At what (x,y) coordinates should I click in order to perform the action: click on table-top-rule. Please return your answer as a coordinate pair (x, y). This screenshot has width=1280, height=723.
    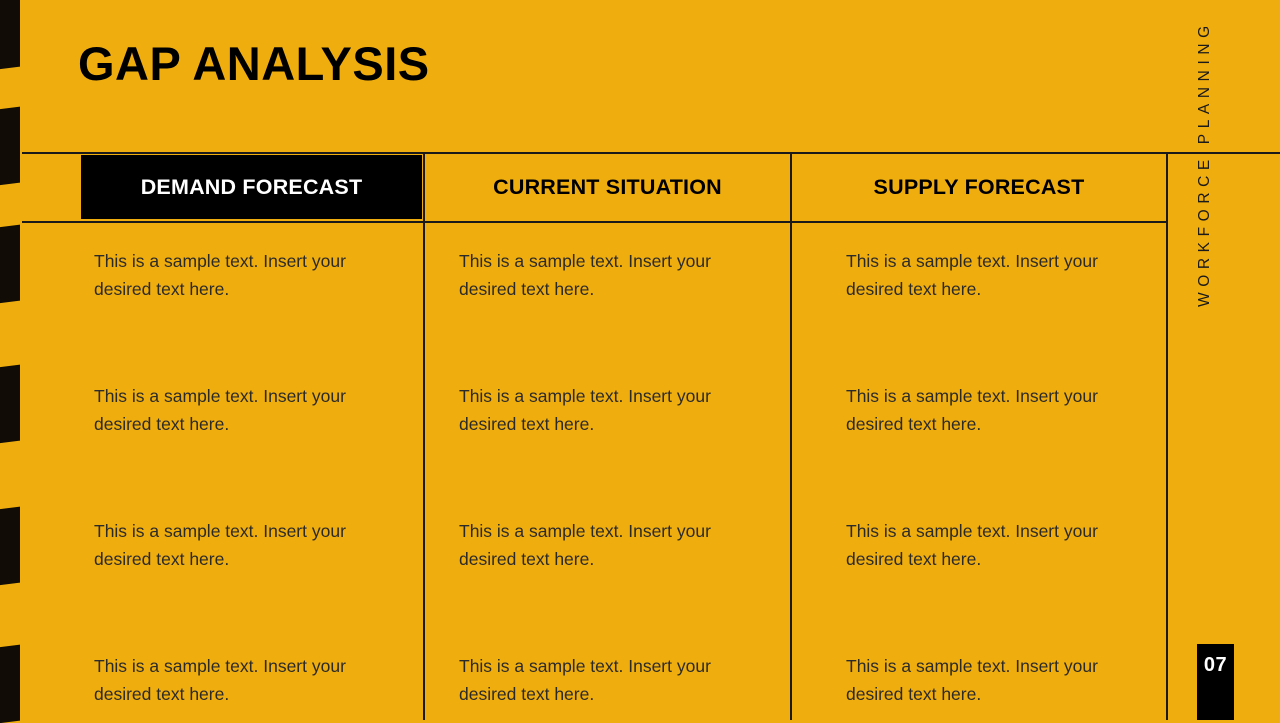
    Looking at the image, I should click on (651, 153).